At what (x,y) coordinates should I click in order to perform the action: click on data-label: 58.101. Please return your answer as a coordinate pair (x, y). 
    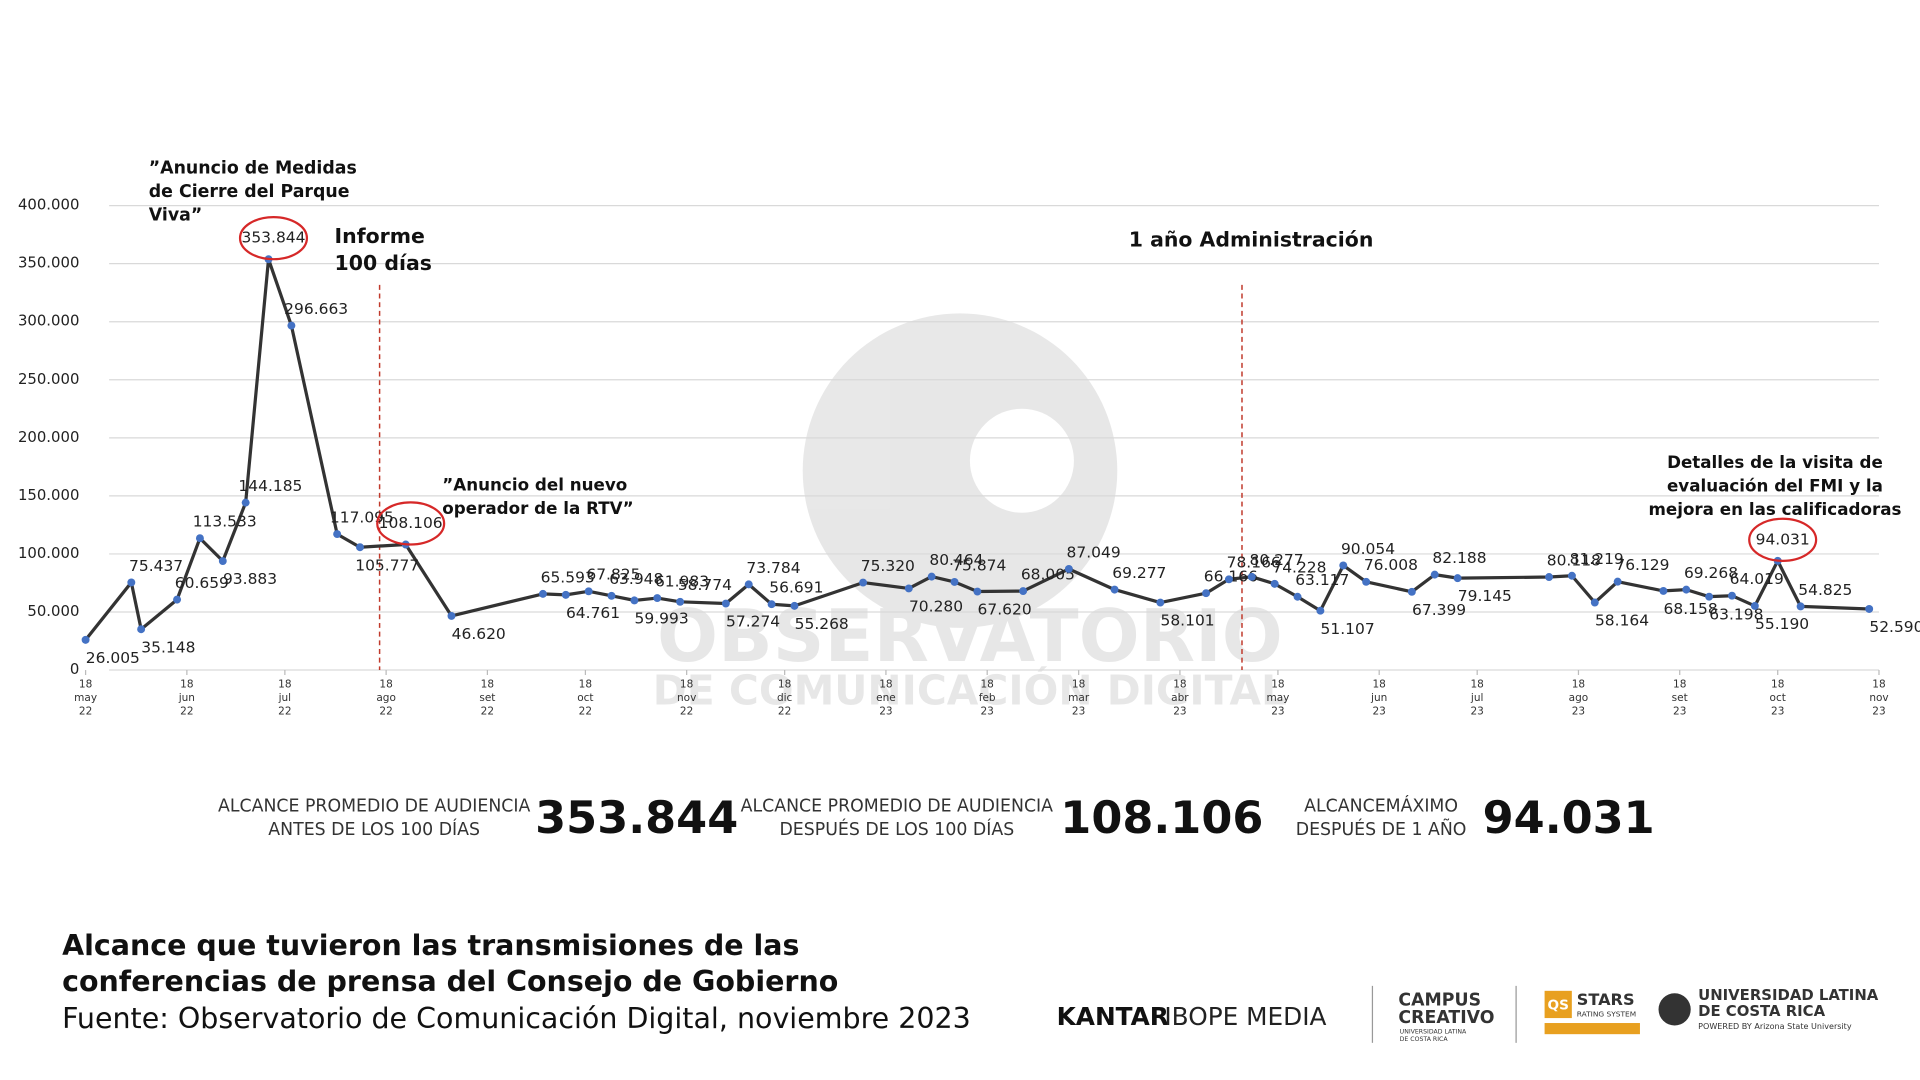
    Looking at the image, I should click on (1188, 621).